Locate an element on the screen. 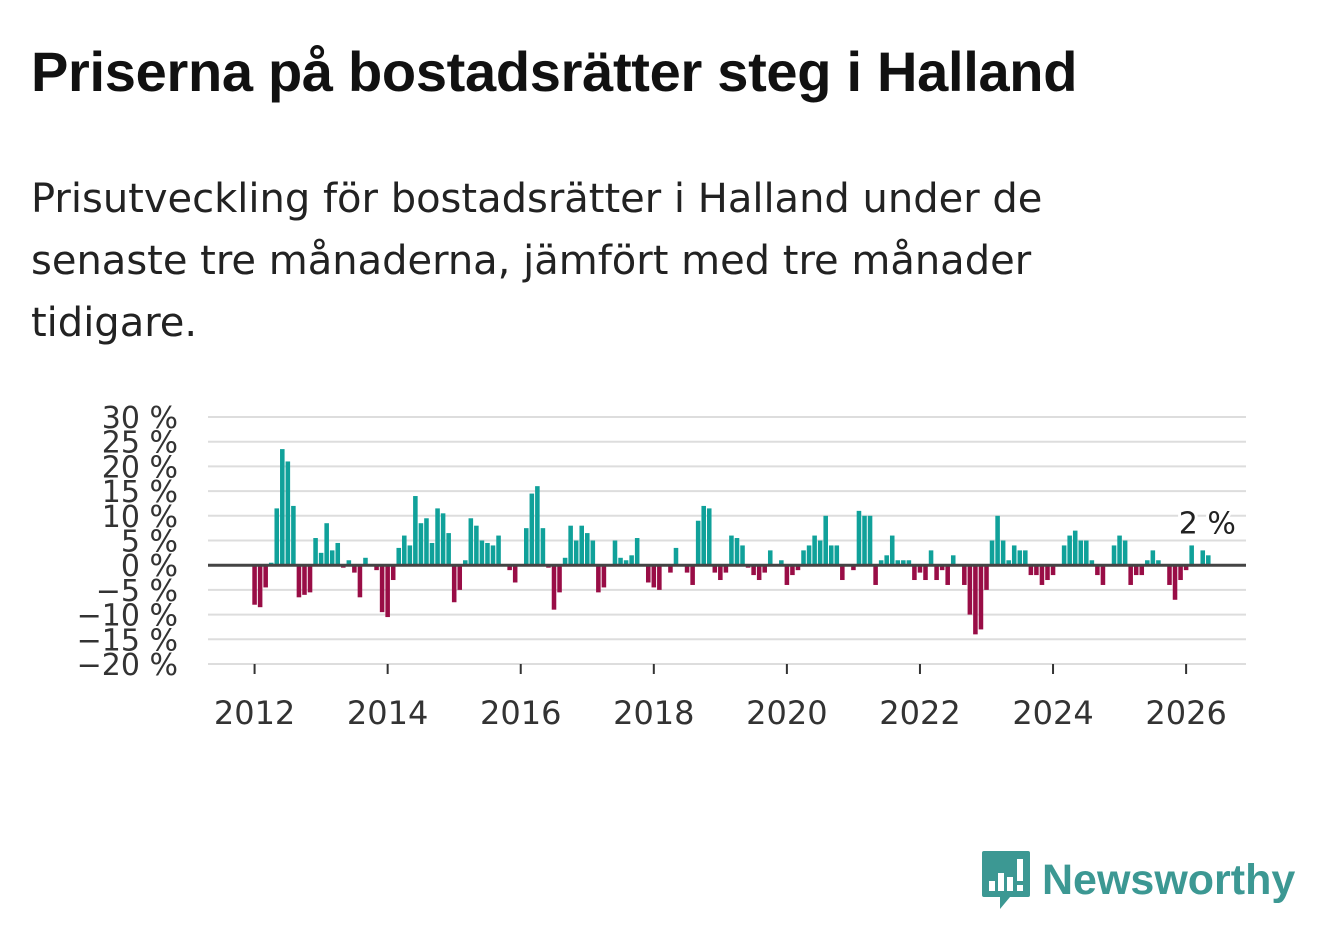 This screenshot has height=939, width=1322. x-tick-label: 2012 is located at coordinates (254, 713).